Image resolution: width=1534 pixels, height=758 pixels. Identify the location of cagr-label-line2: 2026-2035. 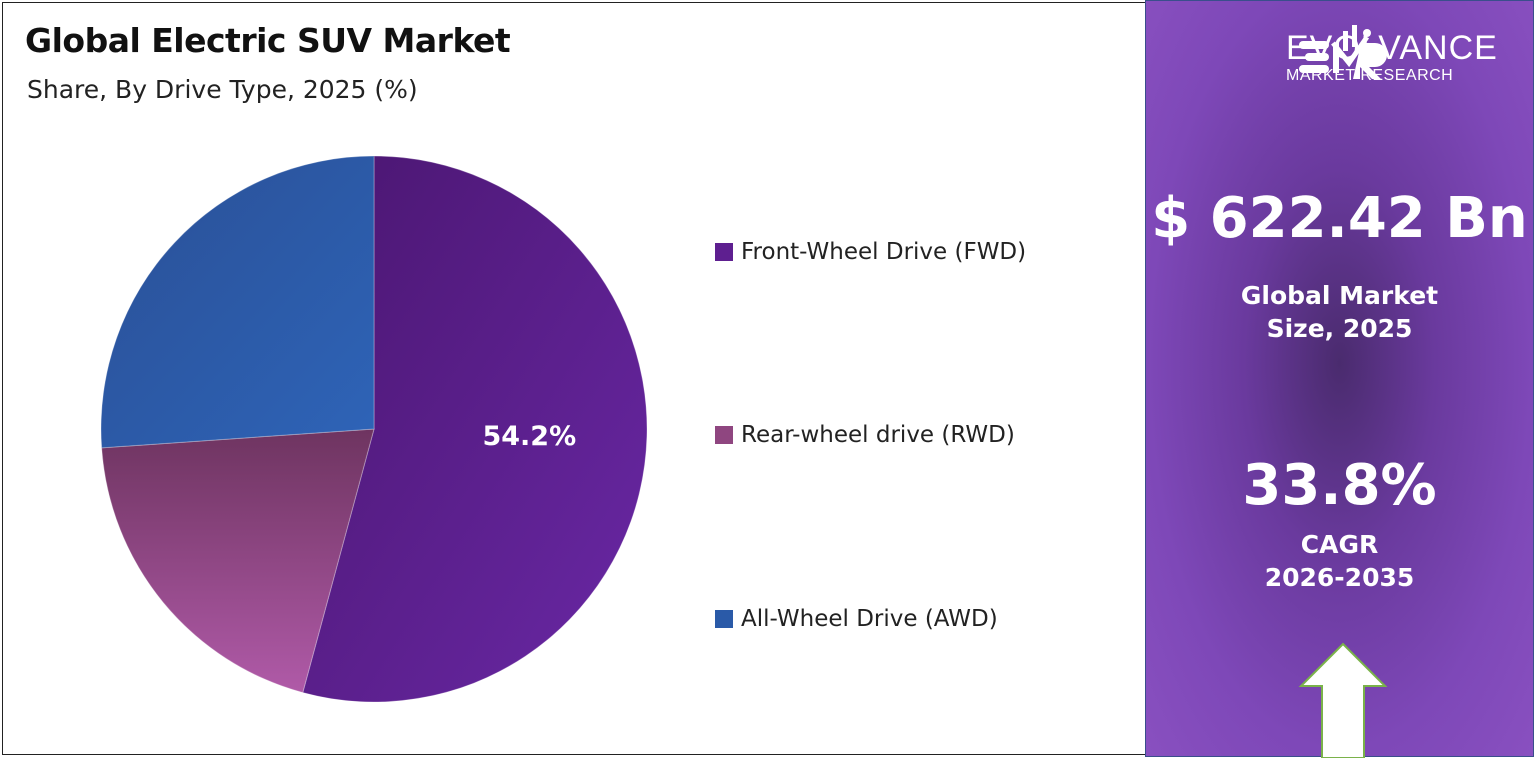
(1339, 577).